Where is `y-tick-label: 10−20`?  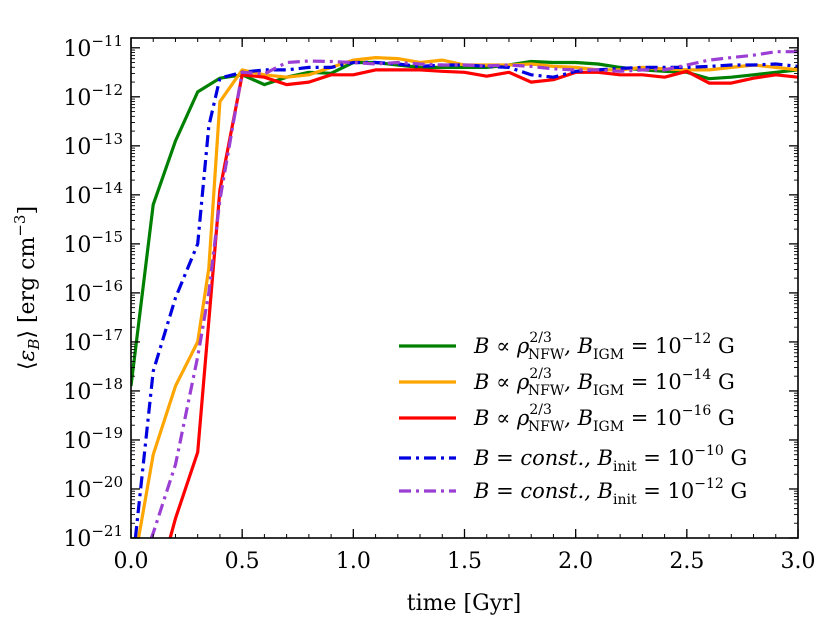 y-tick-label: 10−20 is located at coordinates (93, 488).